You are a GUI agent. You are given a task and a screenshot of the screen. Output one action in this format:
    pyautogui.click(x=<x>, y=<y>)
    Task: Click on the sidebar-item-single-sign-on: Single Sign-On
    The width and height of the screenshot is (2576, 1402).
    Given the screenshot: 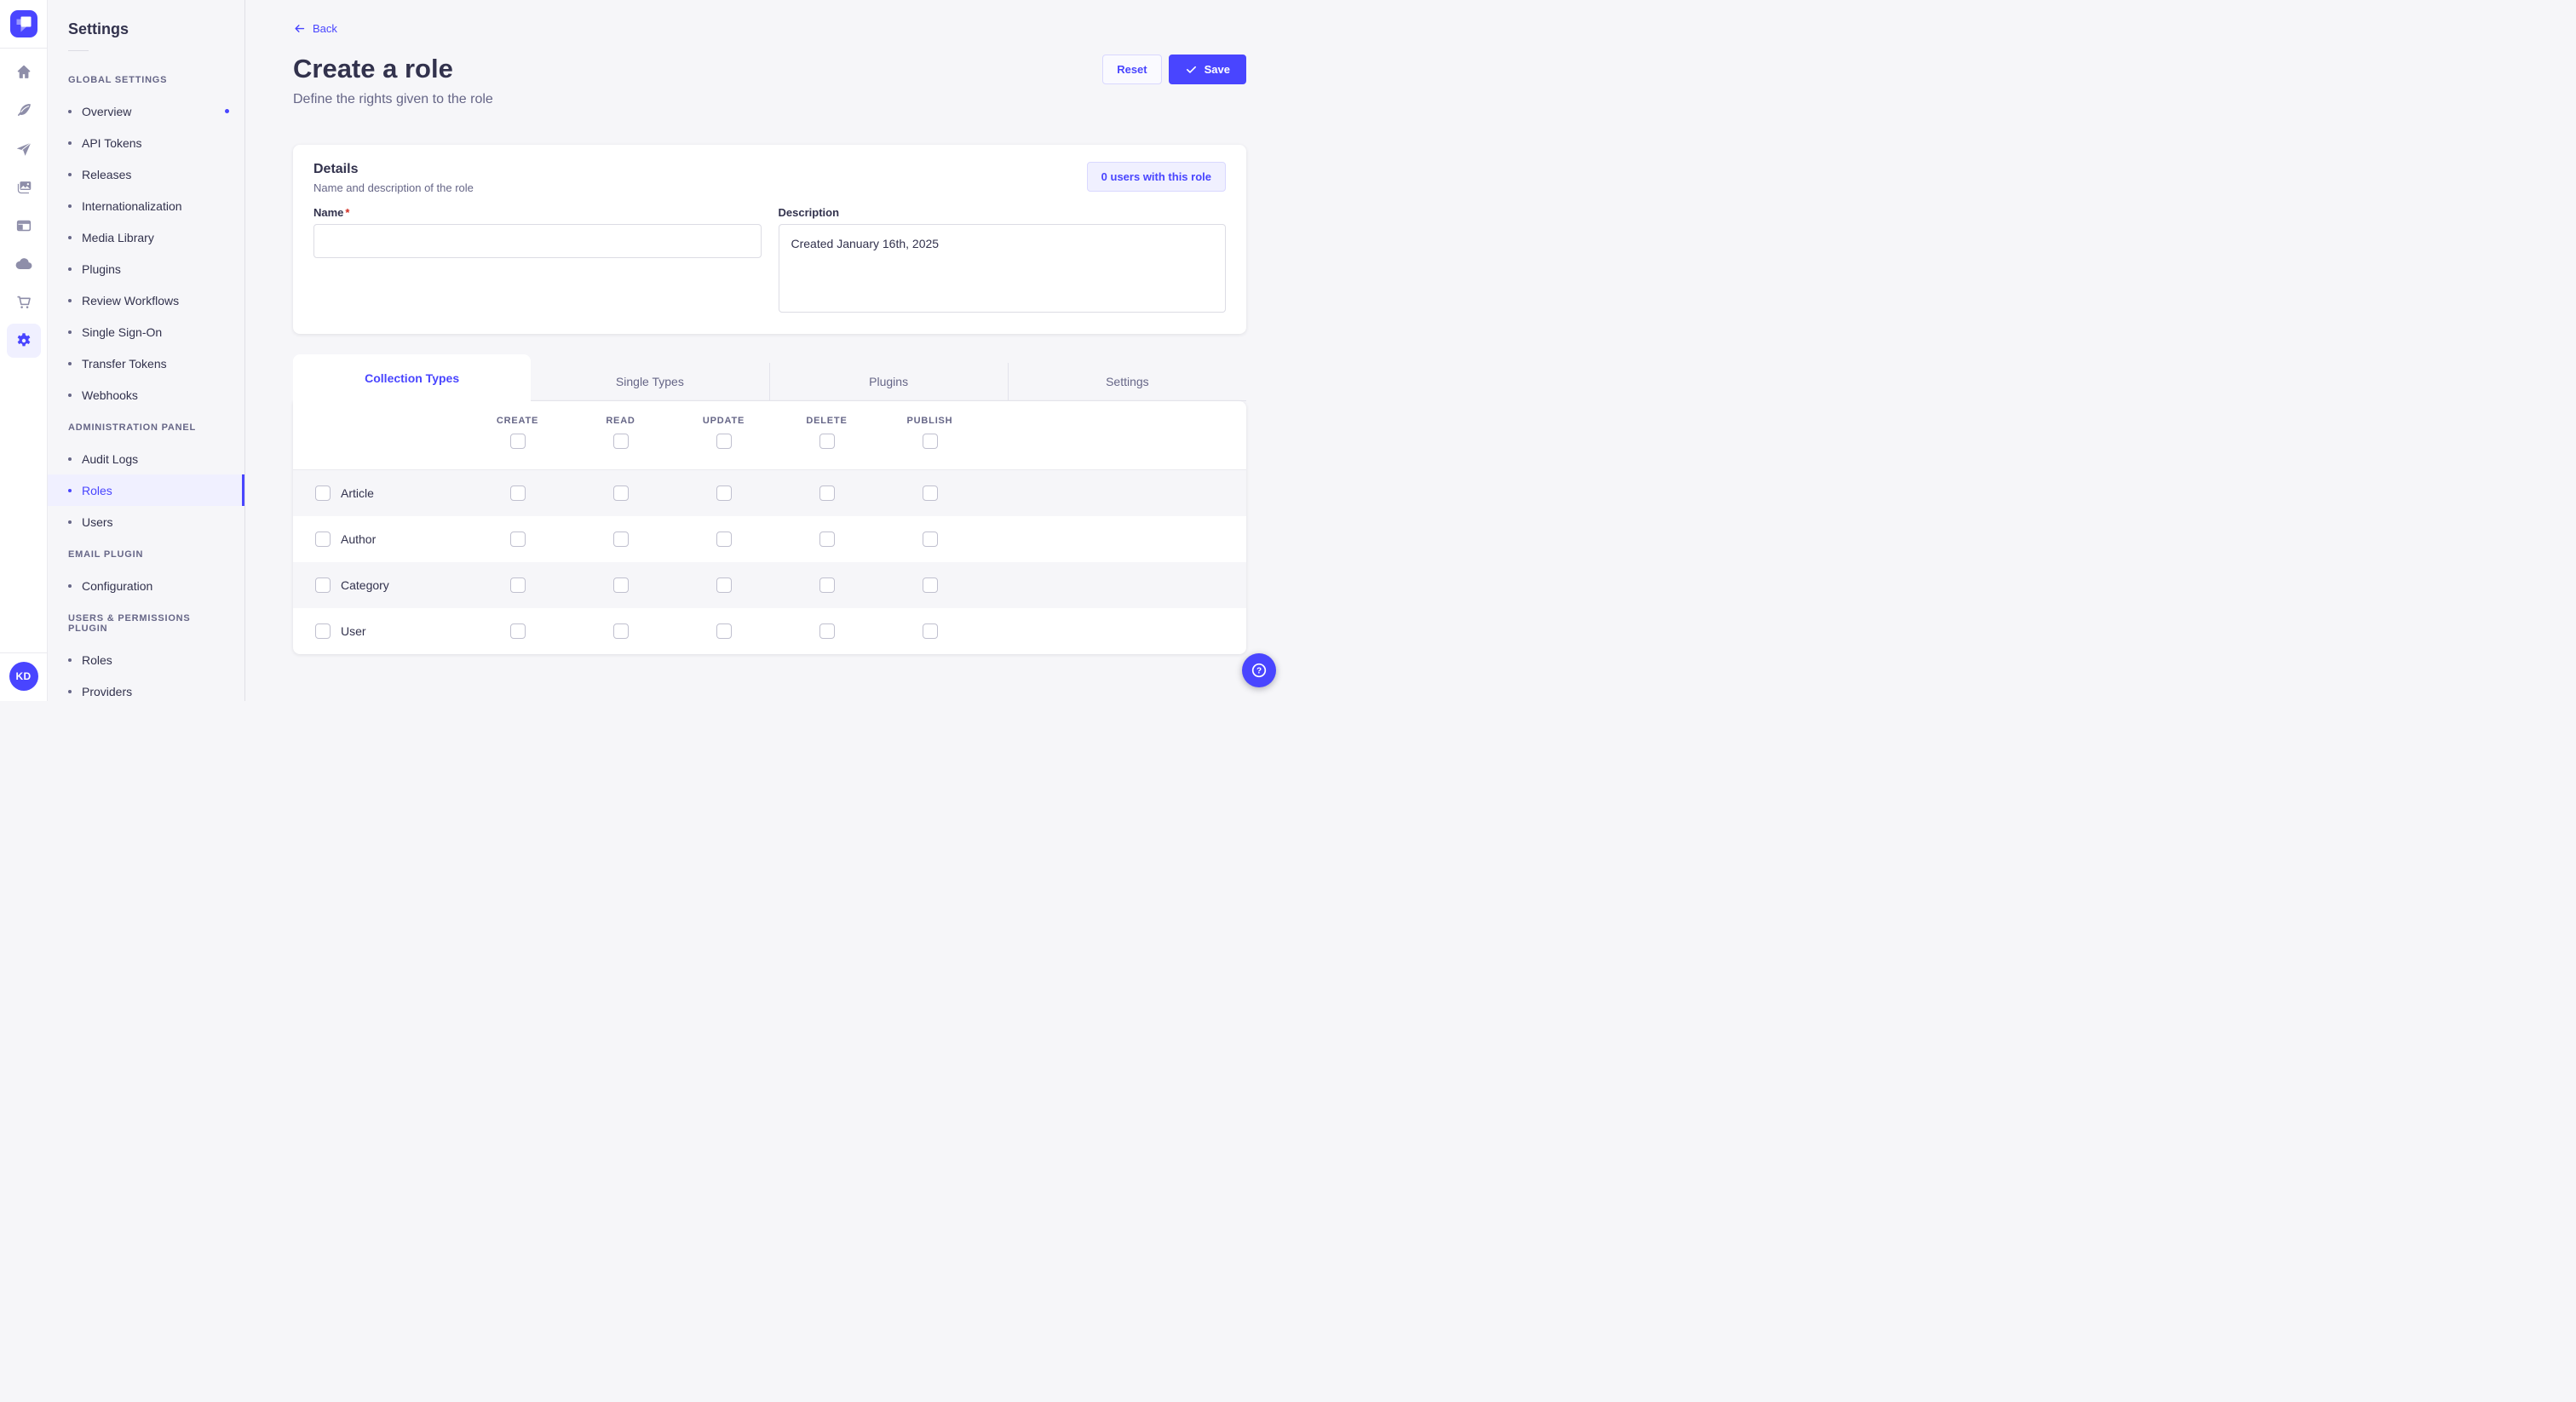 What is the action you would take?
    pyautogui.click(x=146, y=332)
    